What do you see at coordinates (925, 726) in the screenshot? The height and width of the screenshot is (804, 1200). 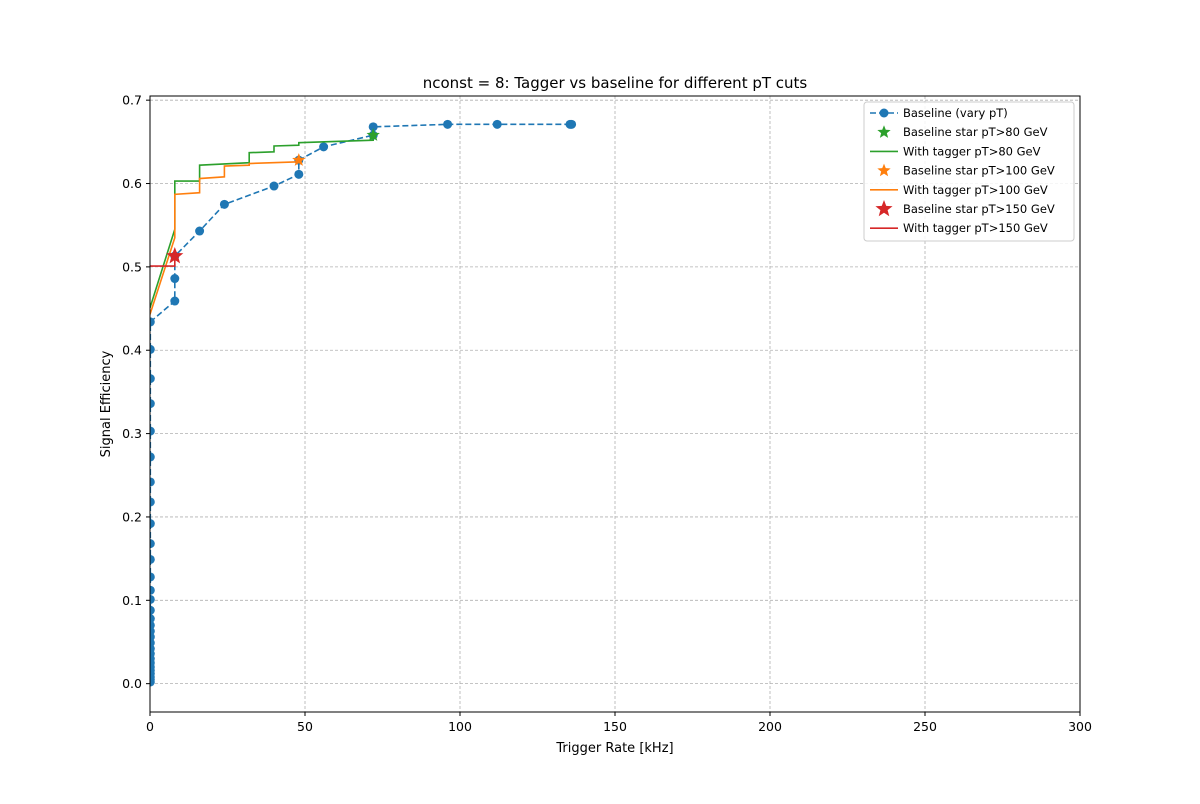 I see `x-tick-label: 250` at bounding box center [925, 726].